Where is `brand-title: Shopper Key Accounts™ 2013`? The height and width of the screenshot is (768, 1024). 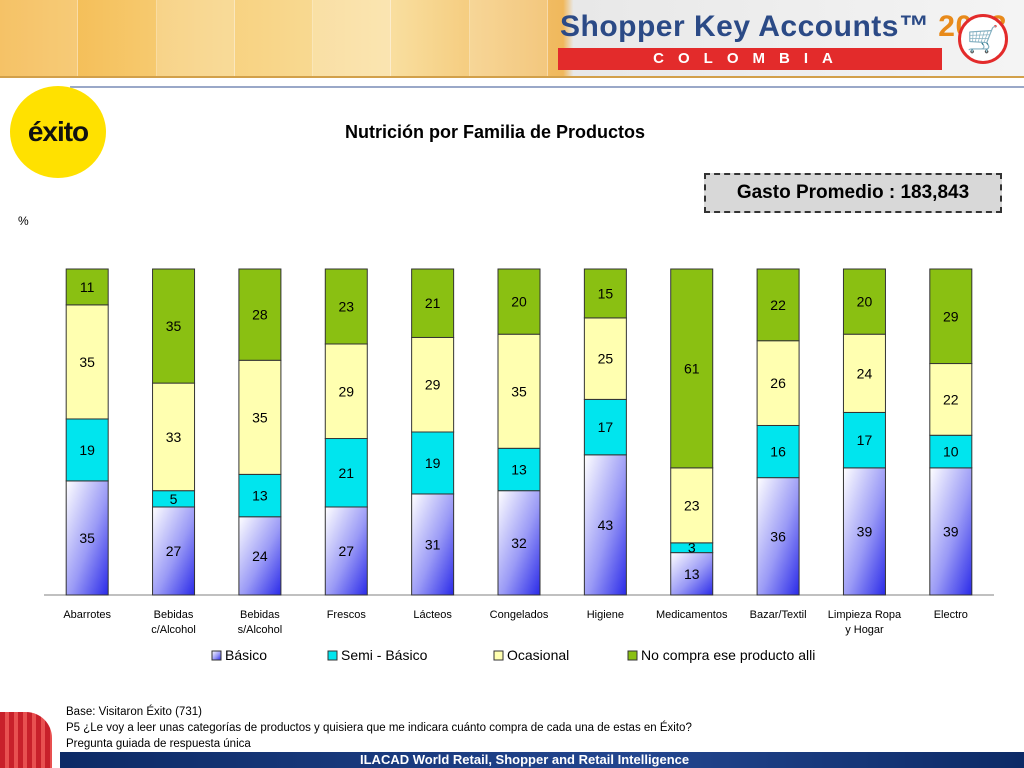
brand-title: Shopper Key Accounts™ 2013 is located at coordinates (783, 27).